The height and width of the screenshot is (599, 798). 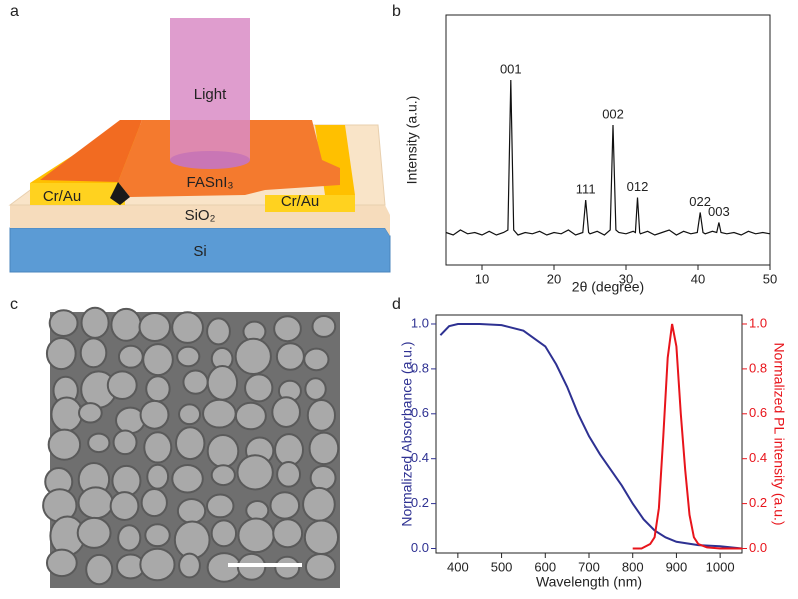 I want to click on x-tick-label: 50, so click(x=770, y=278).